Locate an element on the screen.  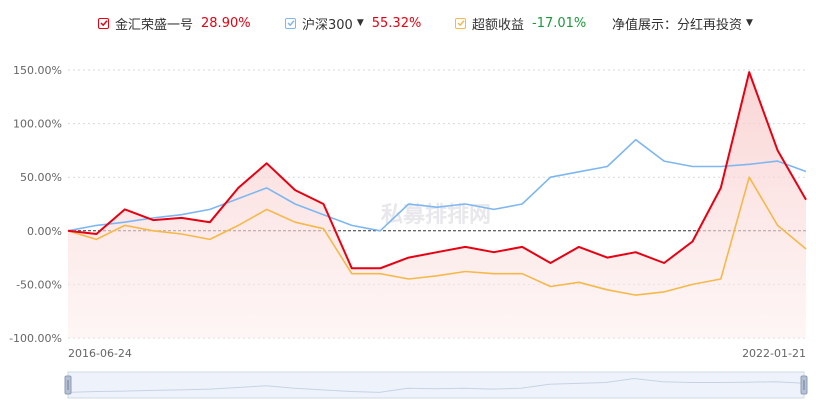
y-tick-label: 100.00% is located at coordinates (37, 124).